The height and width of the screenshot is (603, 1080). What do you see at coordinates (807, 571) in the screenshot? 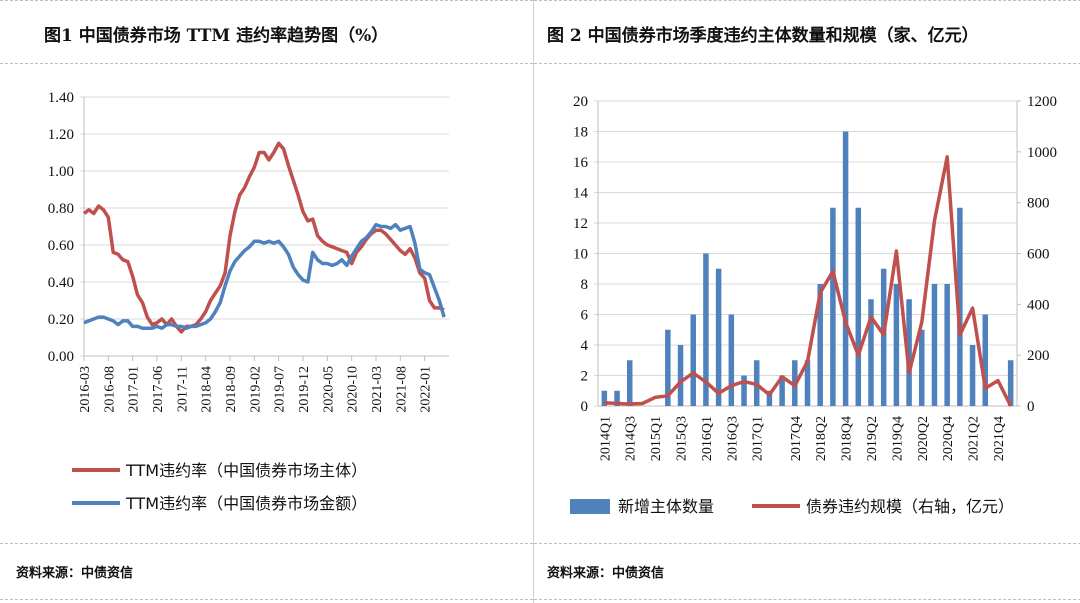
I see `right-footer-row: 资料来源：中债资信` at bounding box center [807, 571].